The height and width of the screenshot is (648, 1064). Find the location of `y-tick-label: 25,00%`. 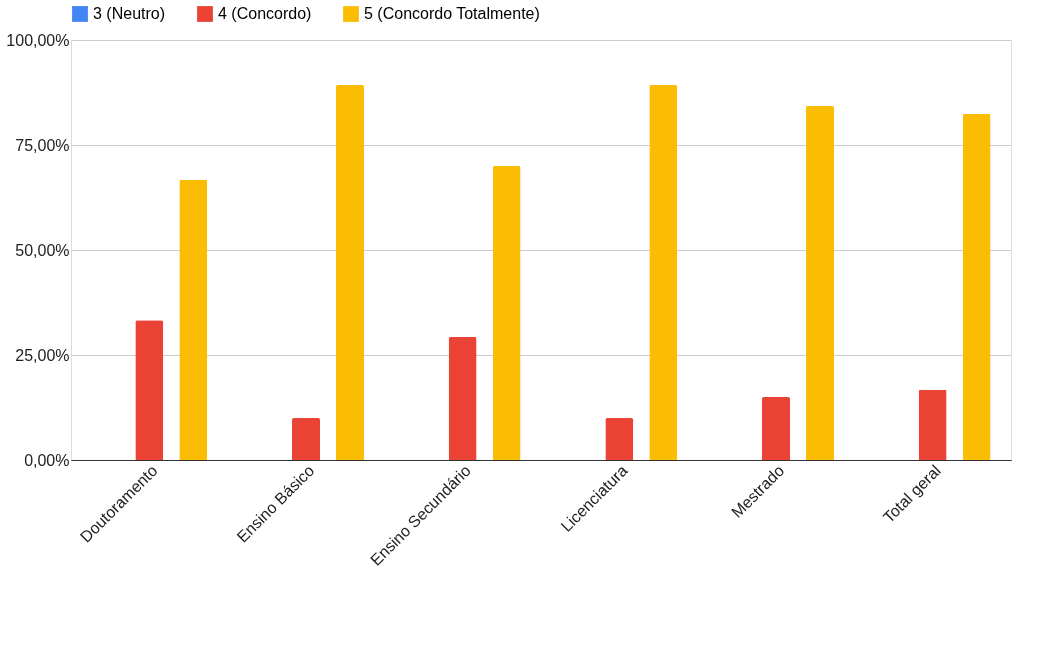

y-tick-label: 25,00% is located at coordinates (42, 355).